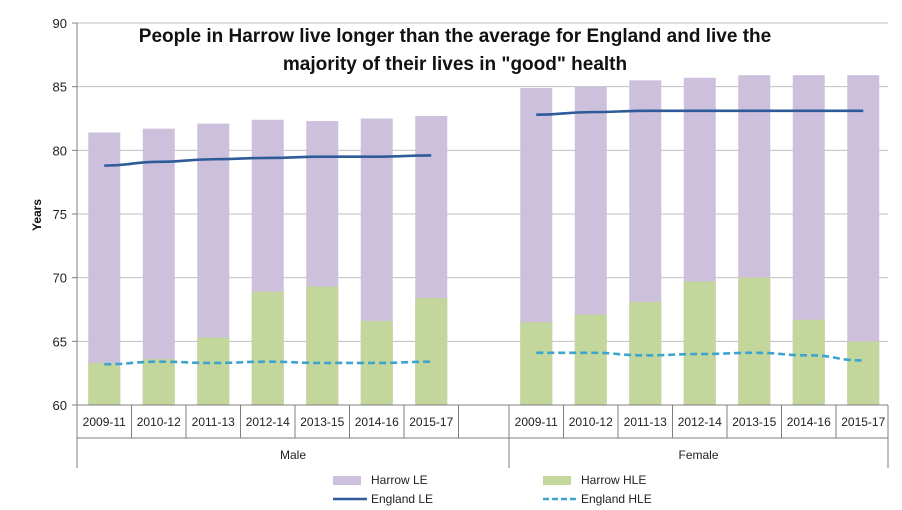 The width and height of the screenshot is (902, 510). Describe the element at coordinates (399, 480) in the screenshot. I see `legend-label: Harrow LE` at that location.